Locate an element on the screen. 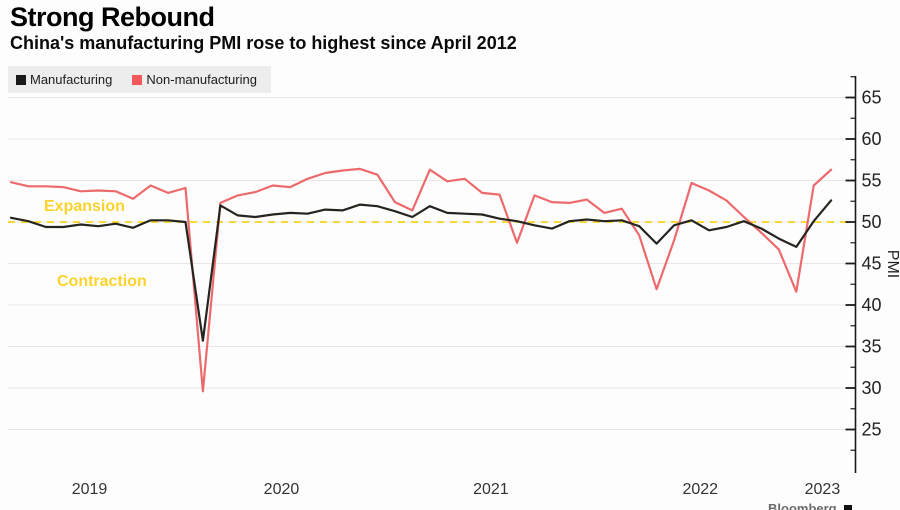 The width and height of the screenshot is (900, 510). x-tick-label: 2020 is located at coordinates (282, 489).